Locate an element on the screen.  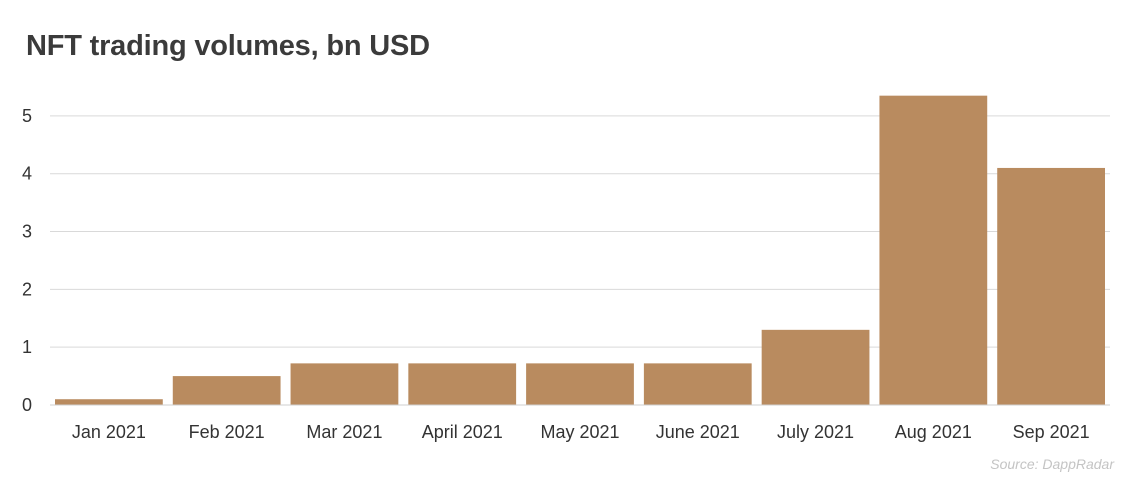
bar-sep-2021 is located at coordinates (1051, 286).